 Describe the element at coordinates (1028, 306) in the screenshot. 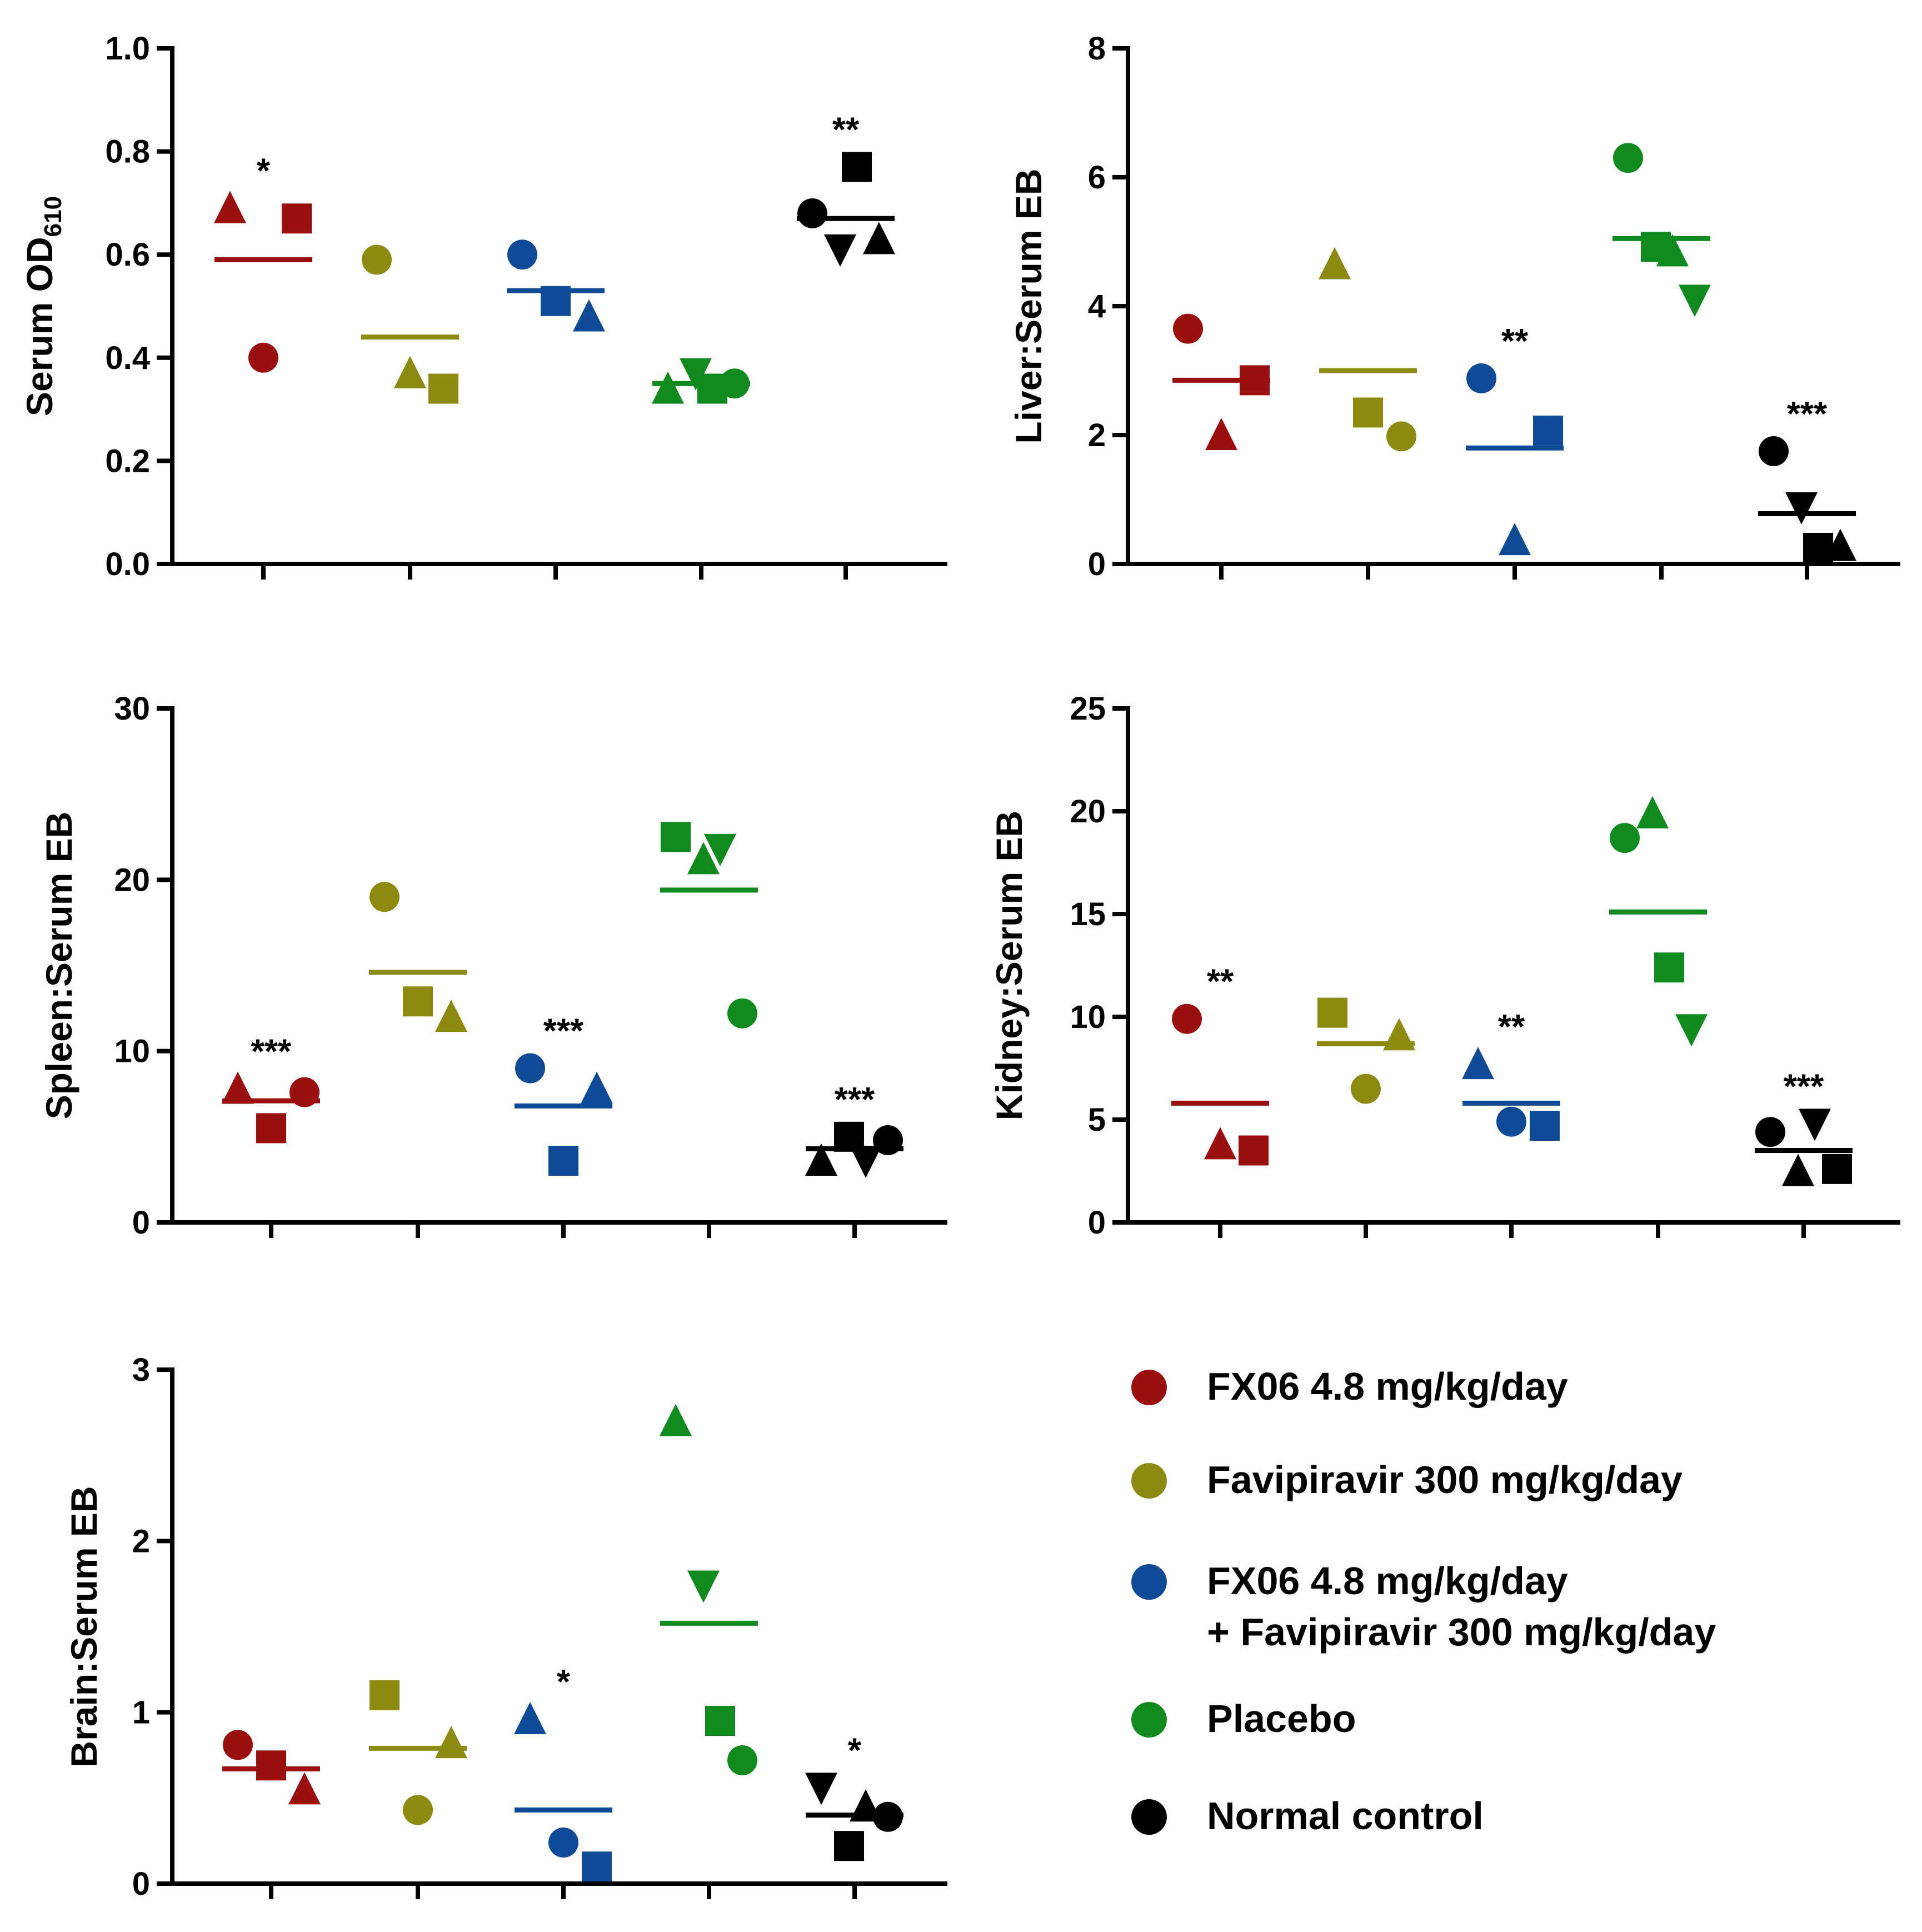

I see `y-axis-label-main: Liver:Serum EB` at that location.